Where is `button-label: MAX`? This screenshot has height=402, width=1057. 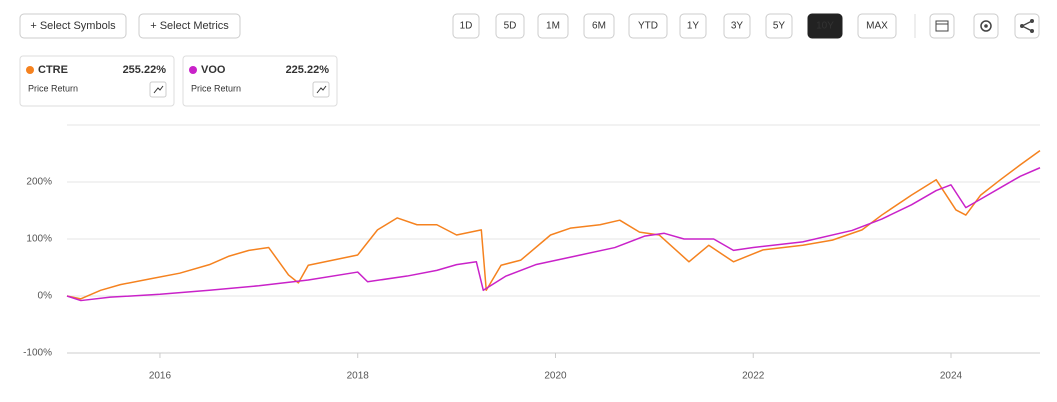
button-label: MAX is located at coordinates (877, 26).